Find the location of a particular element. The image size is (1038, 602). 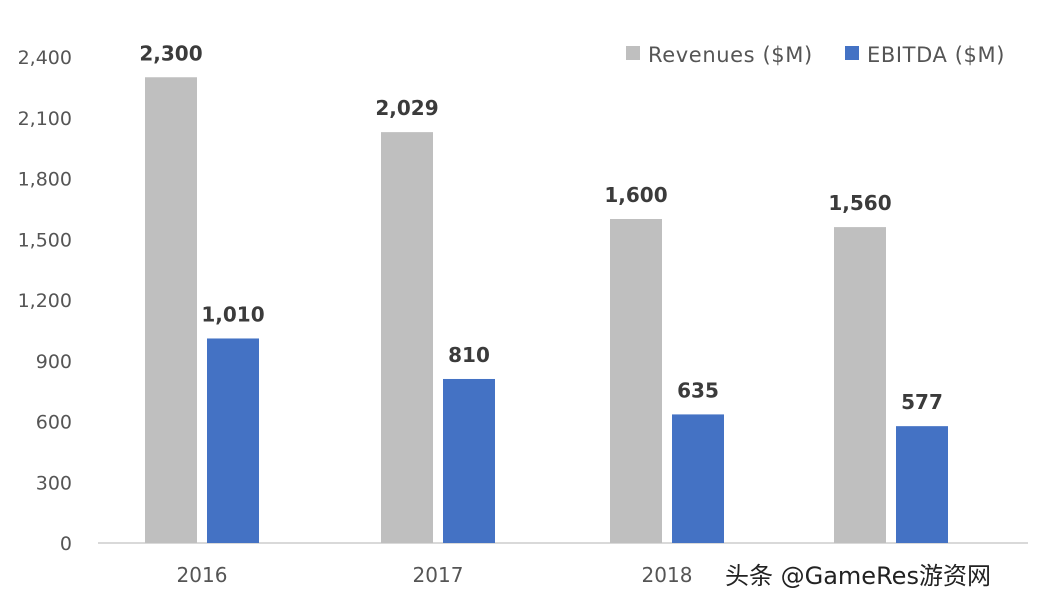

x-tick-label: 2017 is located at coordinates (438, 575).